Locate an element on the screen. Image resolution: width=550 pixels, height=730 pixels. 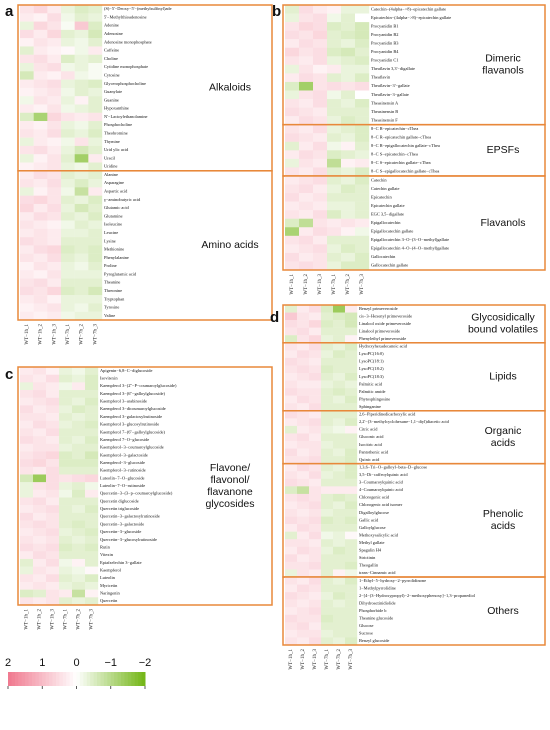
row-label: Luteolin−7−O−rutinoside is located at coordinates (122, 485).